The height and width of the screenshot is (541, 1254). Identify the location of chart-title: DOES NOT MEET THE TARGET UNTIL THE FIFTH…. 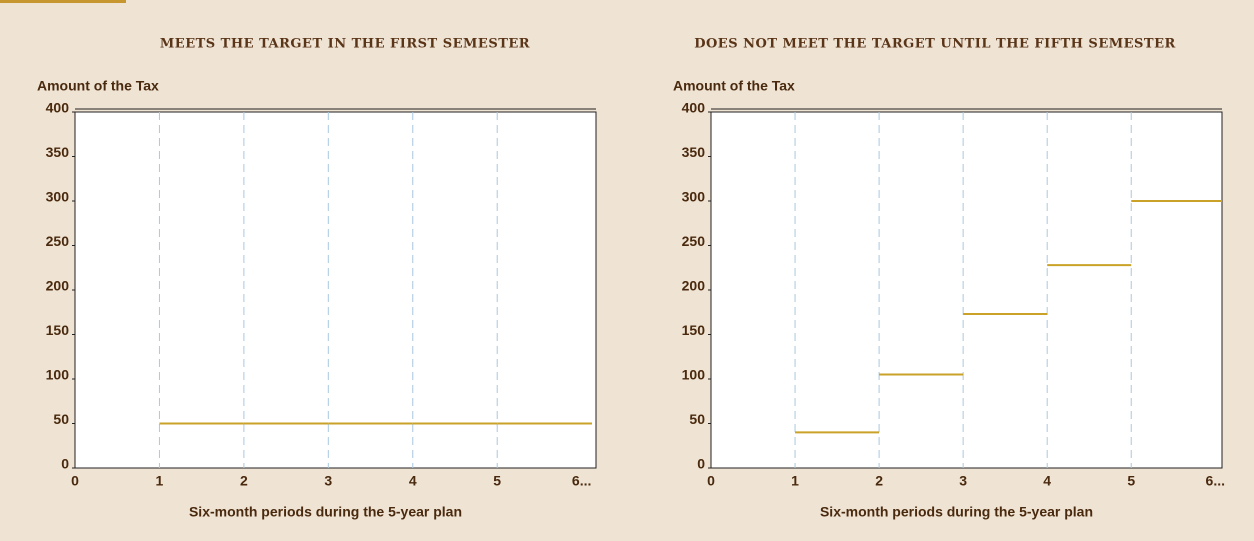
(935, 44).